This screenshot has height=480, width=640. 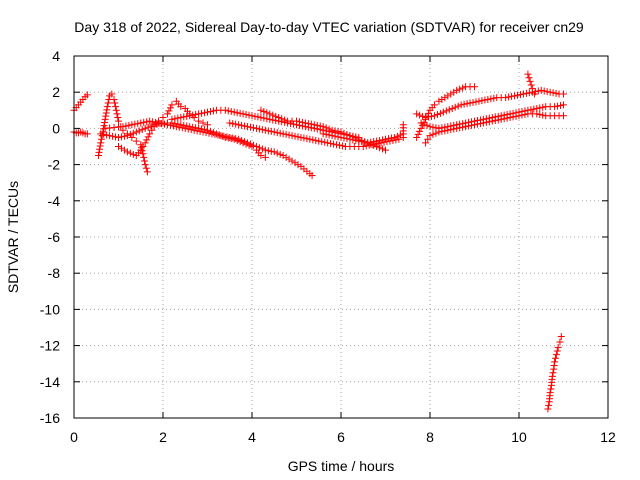 I want to click on y-tick-label: -8, so click(x=54, y=273).